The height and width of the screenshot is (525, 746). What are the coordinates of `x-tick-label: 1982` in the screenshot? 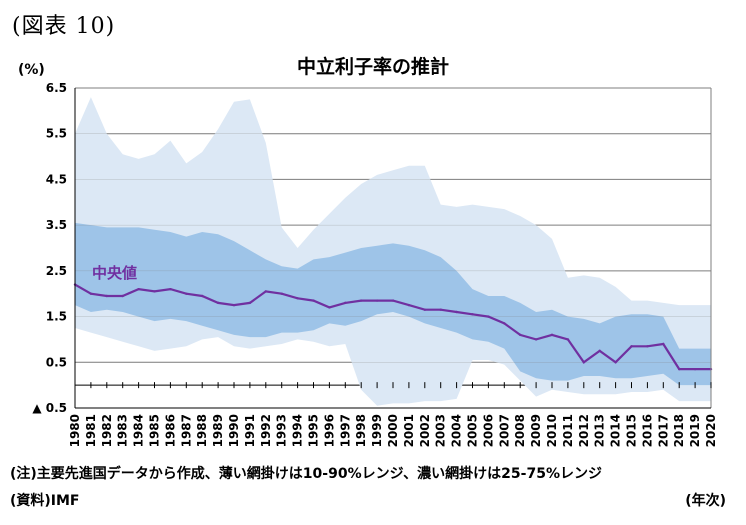 It's located at (107, 430).